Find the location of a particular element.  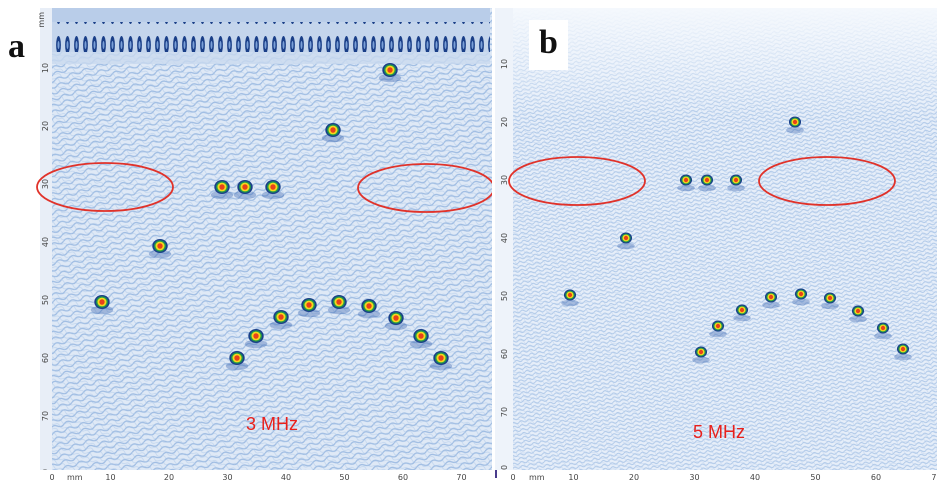

panel-letter: b is located at coordinates (548, 45).